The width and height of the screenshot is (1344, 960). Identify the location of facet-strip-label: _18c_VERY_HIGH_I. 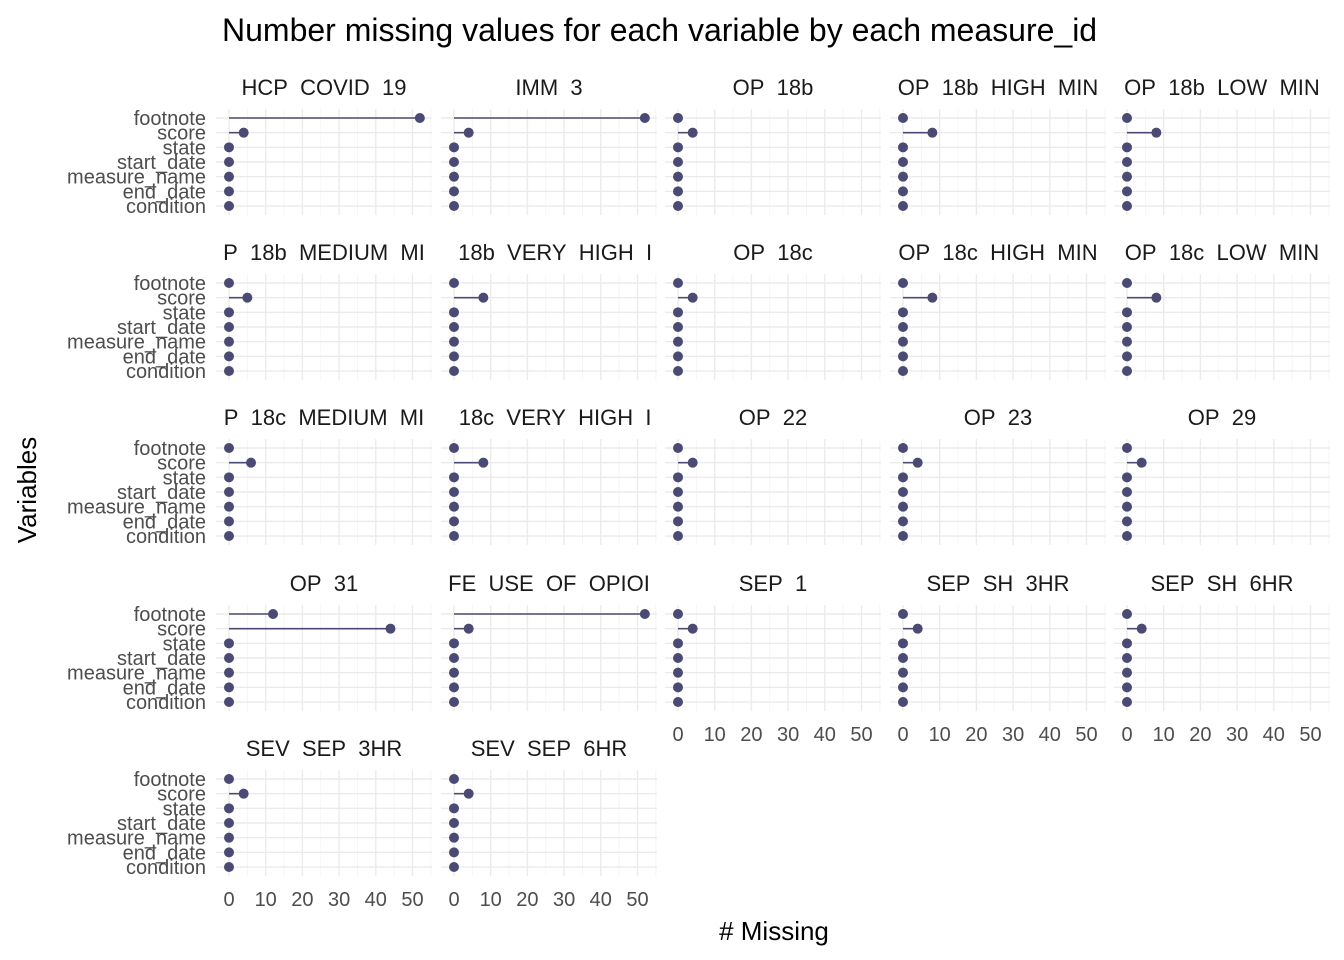
(548, 417).